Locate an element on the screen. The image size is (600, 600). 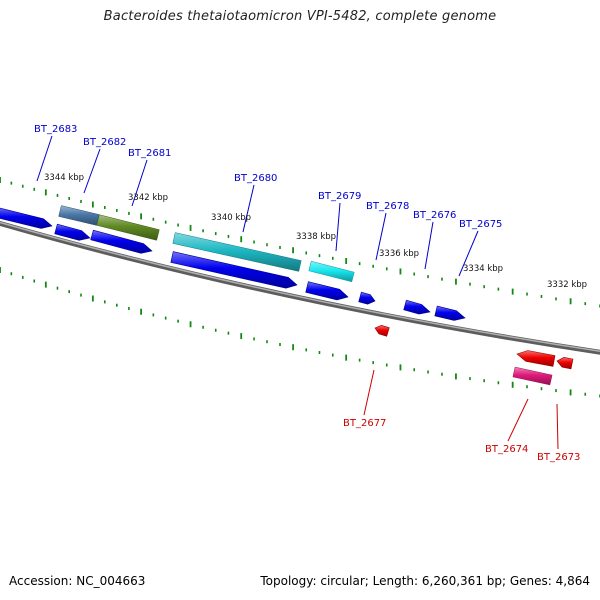
kbp-label: 3344 kbp is located at coordinates (64, 178).